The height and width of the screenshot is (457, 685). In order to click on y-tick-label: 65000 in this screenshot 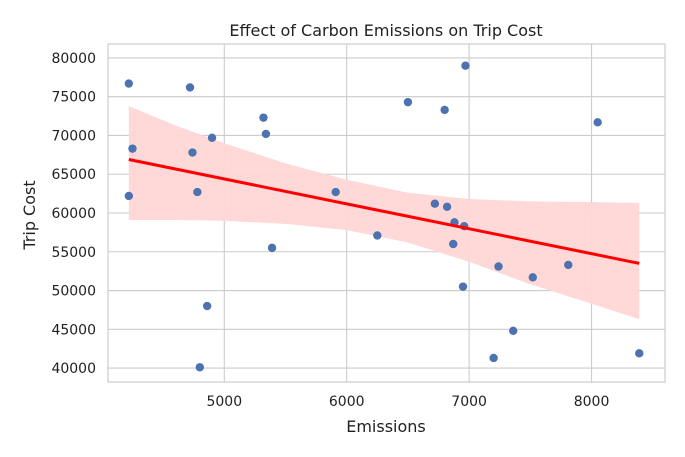, I will do `click(73, 175)`.